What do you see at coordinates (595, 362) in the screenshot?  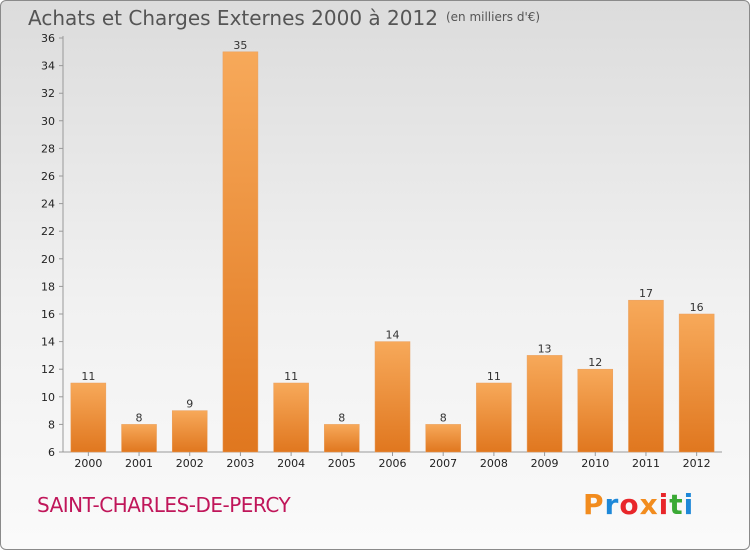 I see `data-label: 12` at bounding box center [595, 362].